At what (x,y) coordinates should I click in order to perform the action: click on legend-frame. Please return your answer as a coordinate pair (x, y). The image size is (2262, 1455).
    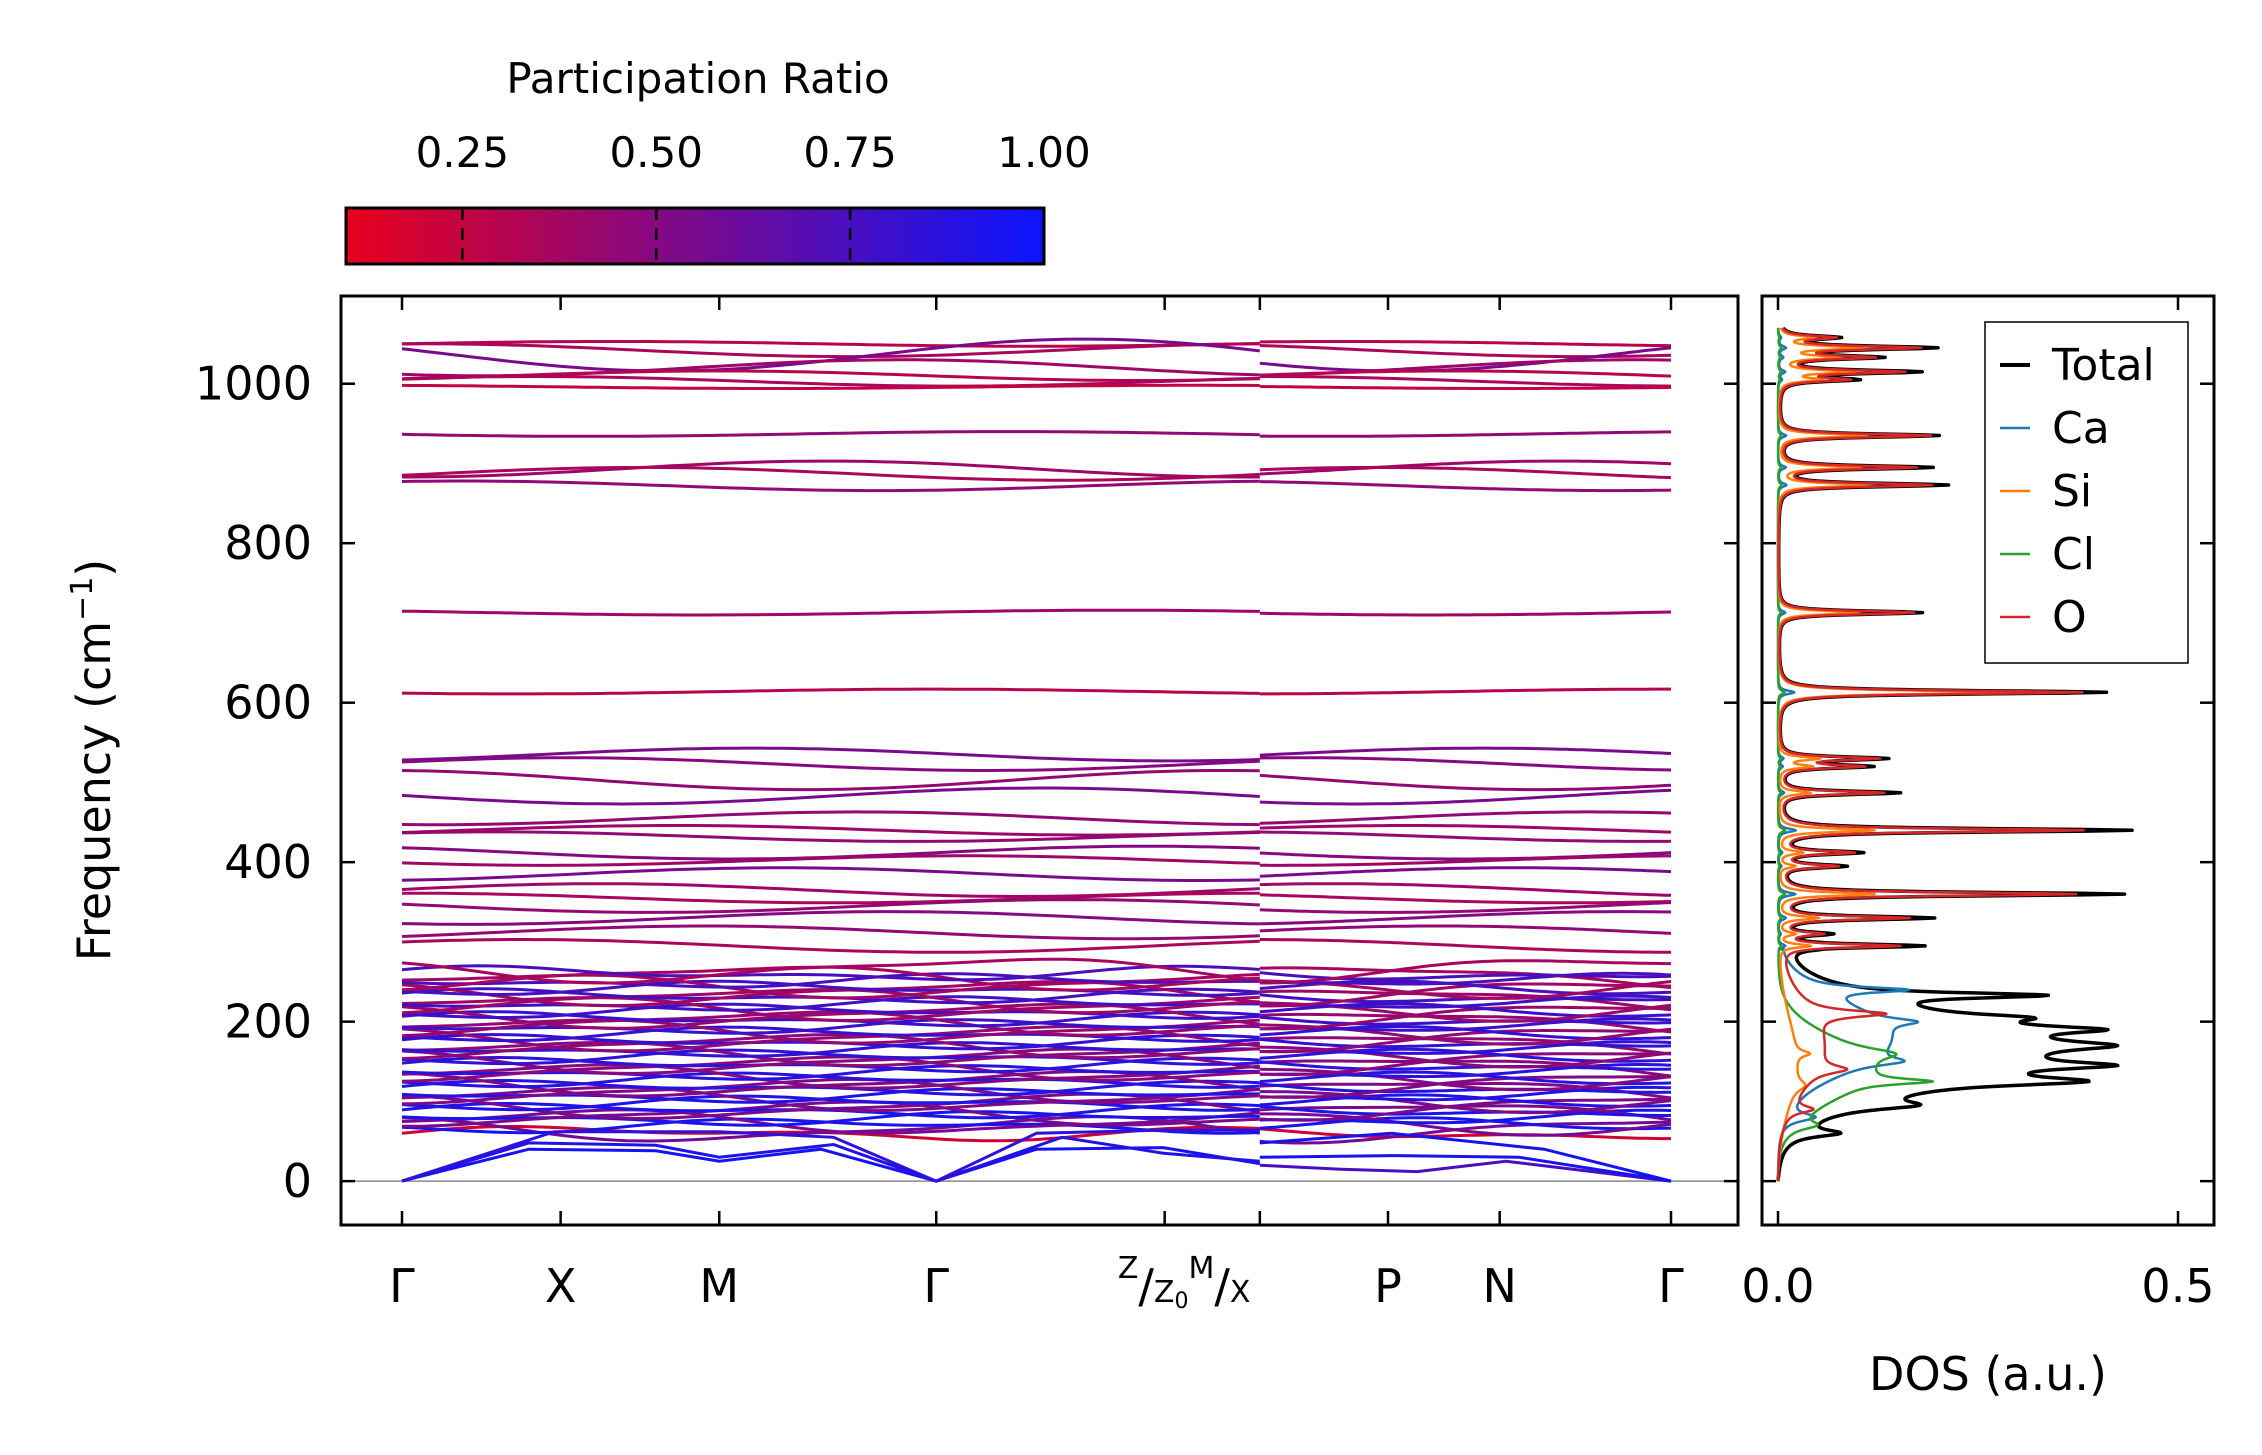
    Looking at the image, I should click on (2086, 492).